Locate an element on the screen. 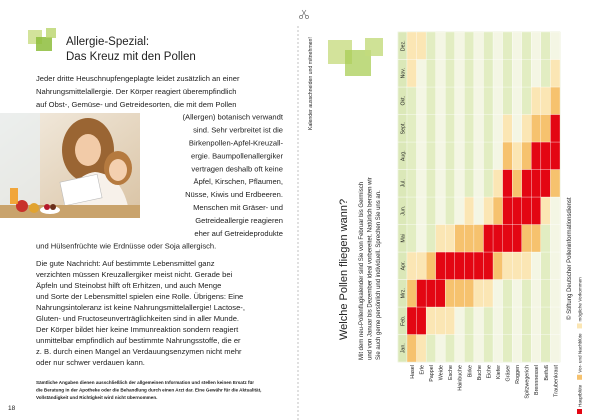 The width and height of the screenshot is (595, 420). legend-label: mögliche Vorkommen is located at coordinates (580, 299).